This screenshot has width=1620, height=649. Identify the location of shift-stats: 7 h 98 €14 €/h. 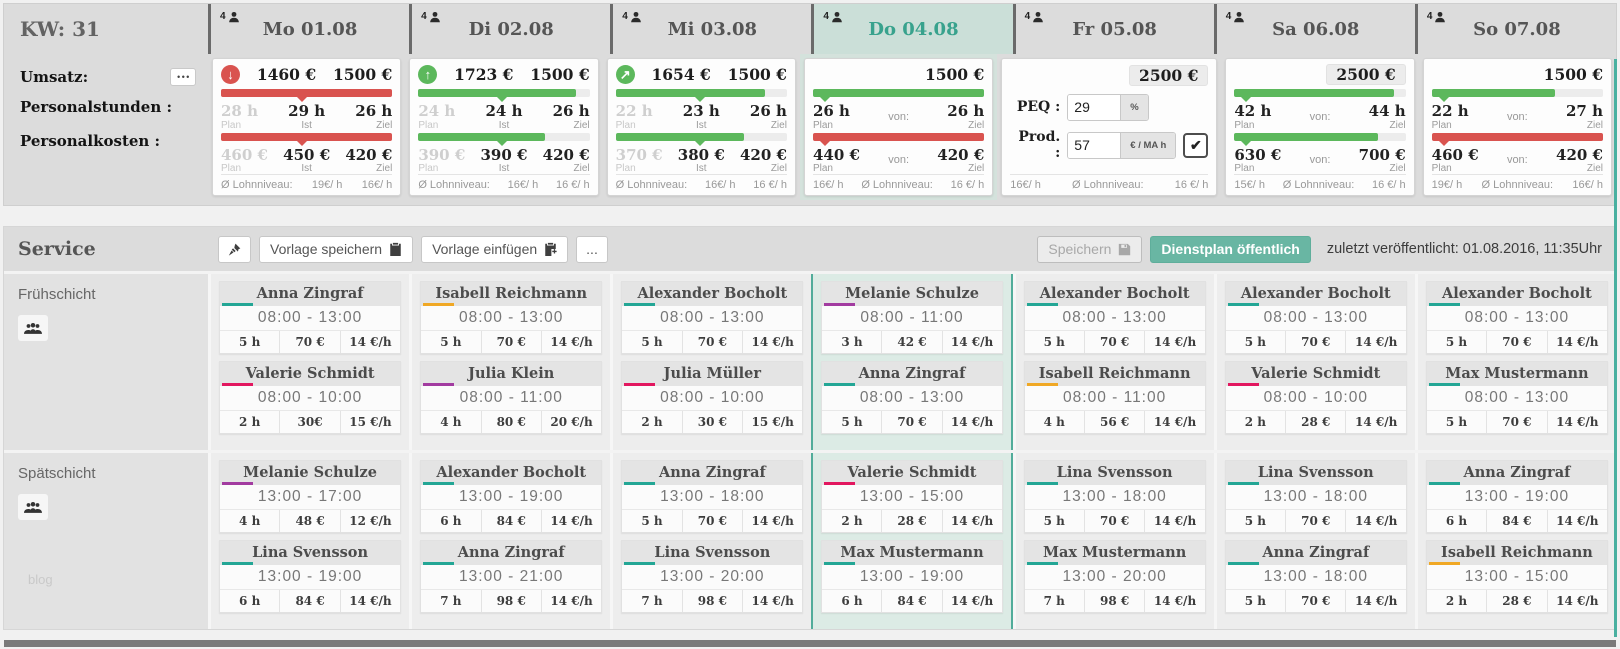
(1115, 601).